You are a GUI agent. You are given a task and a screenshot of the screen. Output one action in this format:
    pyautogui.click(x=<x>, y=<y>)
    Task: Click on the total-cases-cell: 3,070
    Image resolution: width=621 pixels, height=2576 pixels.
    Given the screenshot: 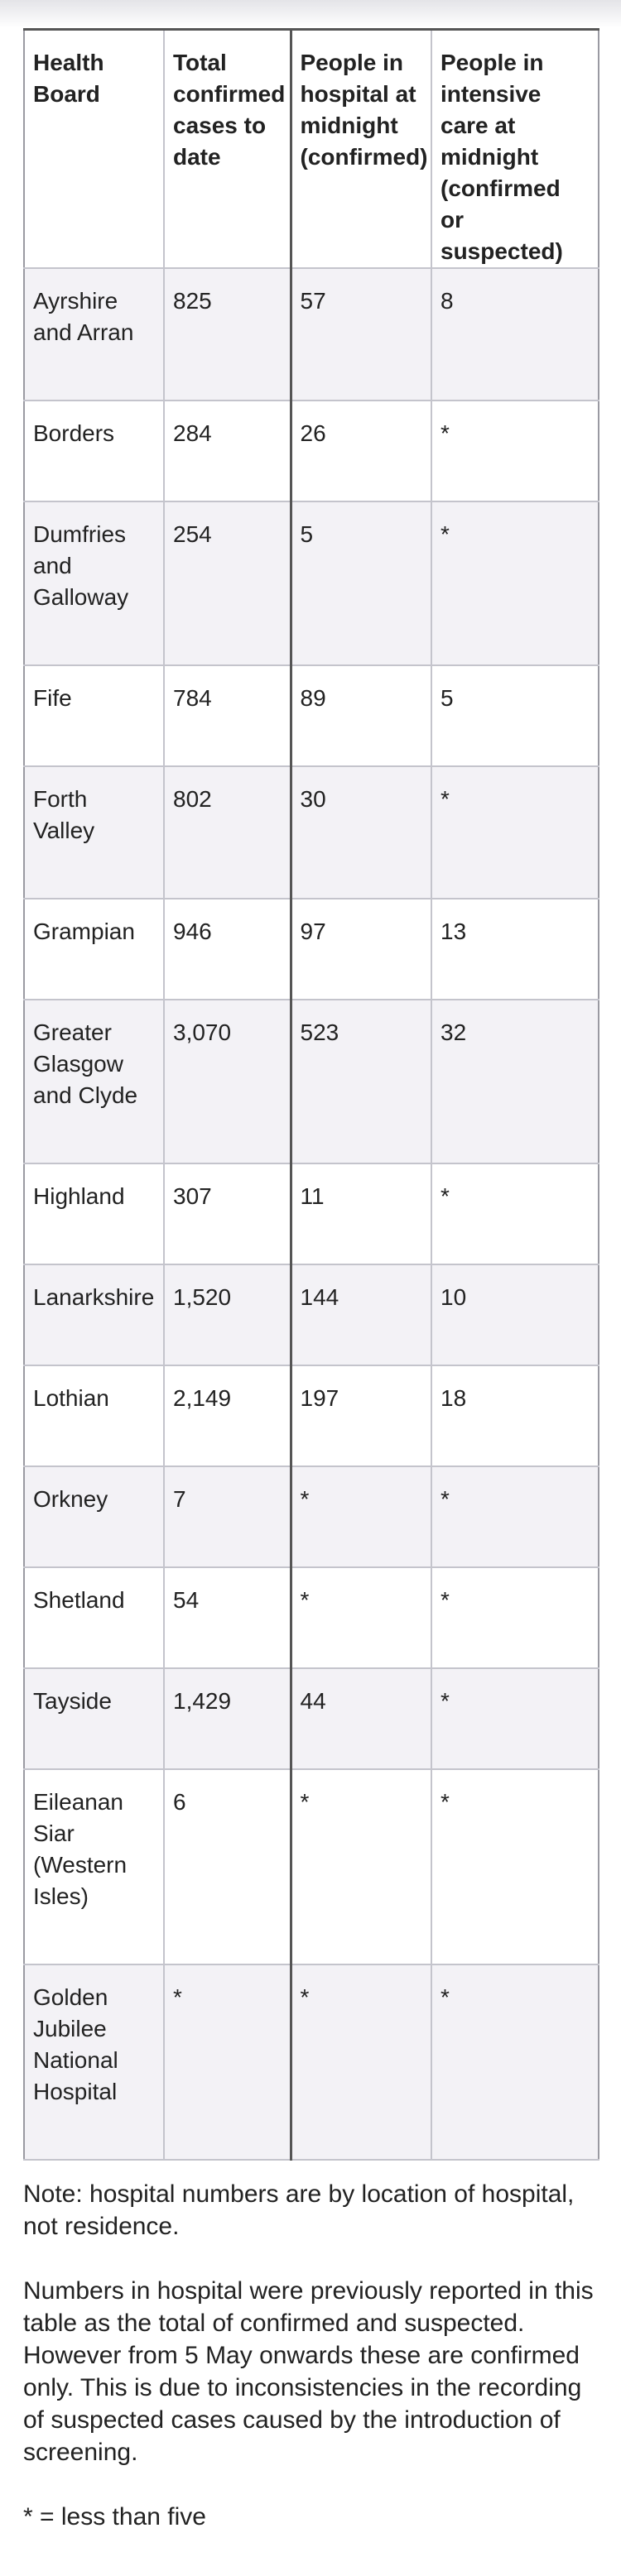 What is the action you would take?
    pyautogui.click(x=227, y=1081)
    